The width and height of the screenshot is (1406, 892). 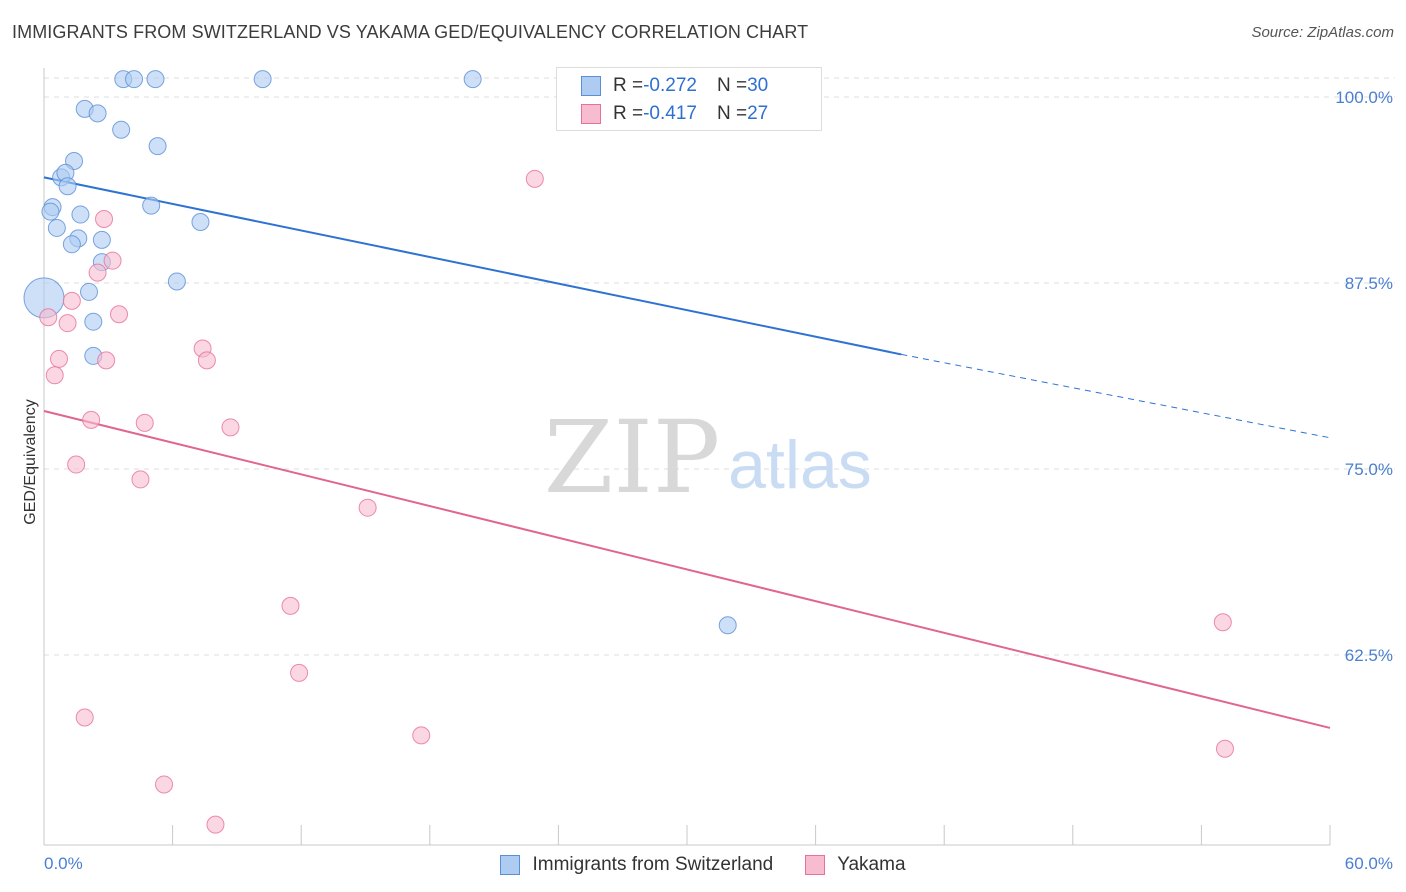 I want to click on watermark: ZIP atlas, so click(x=708, y=457).